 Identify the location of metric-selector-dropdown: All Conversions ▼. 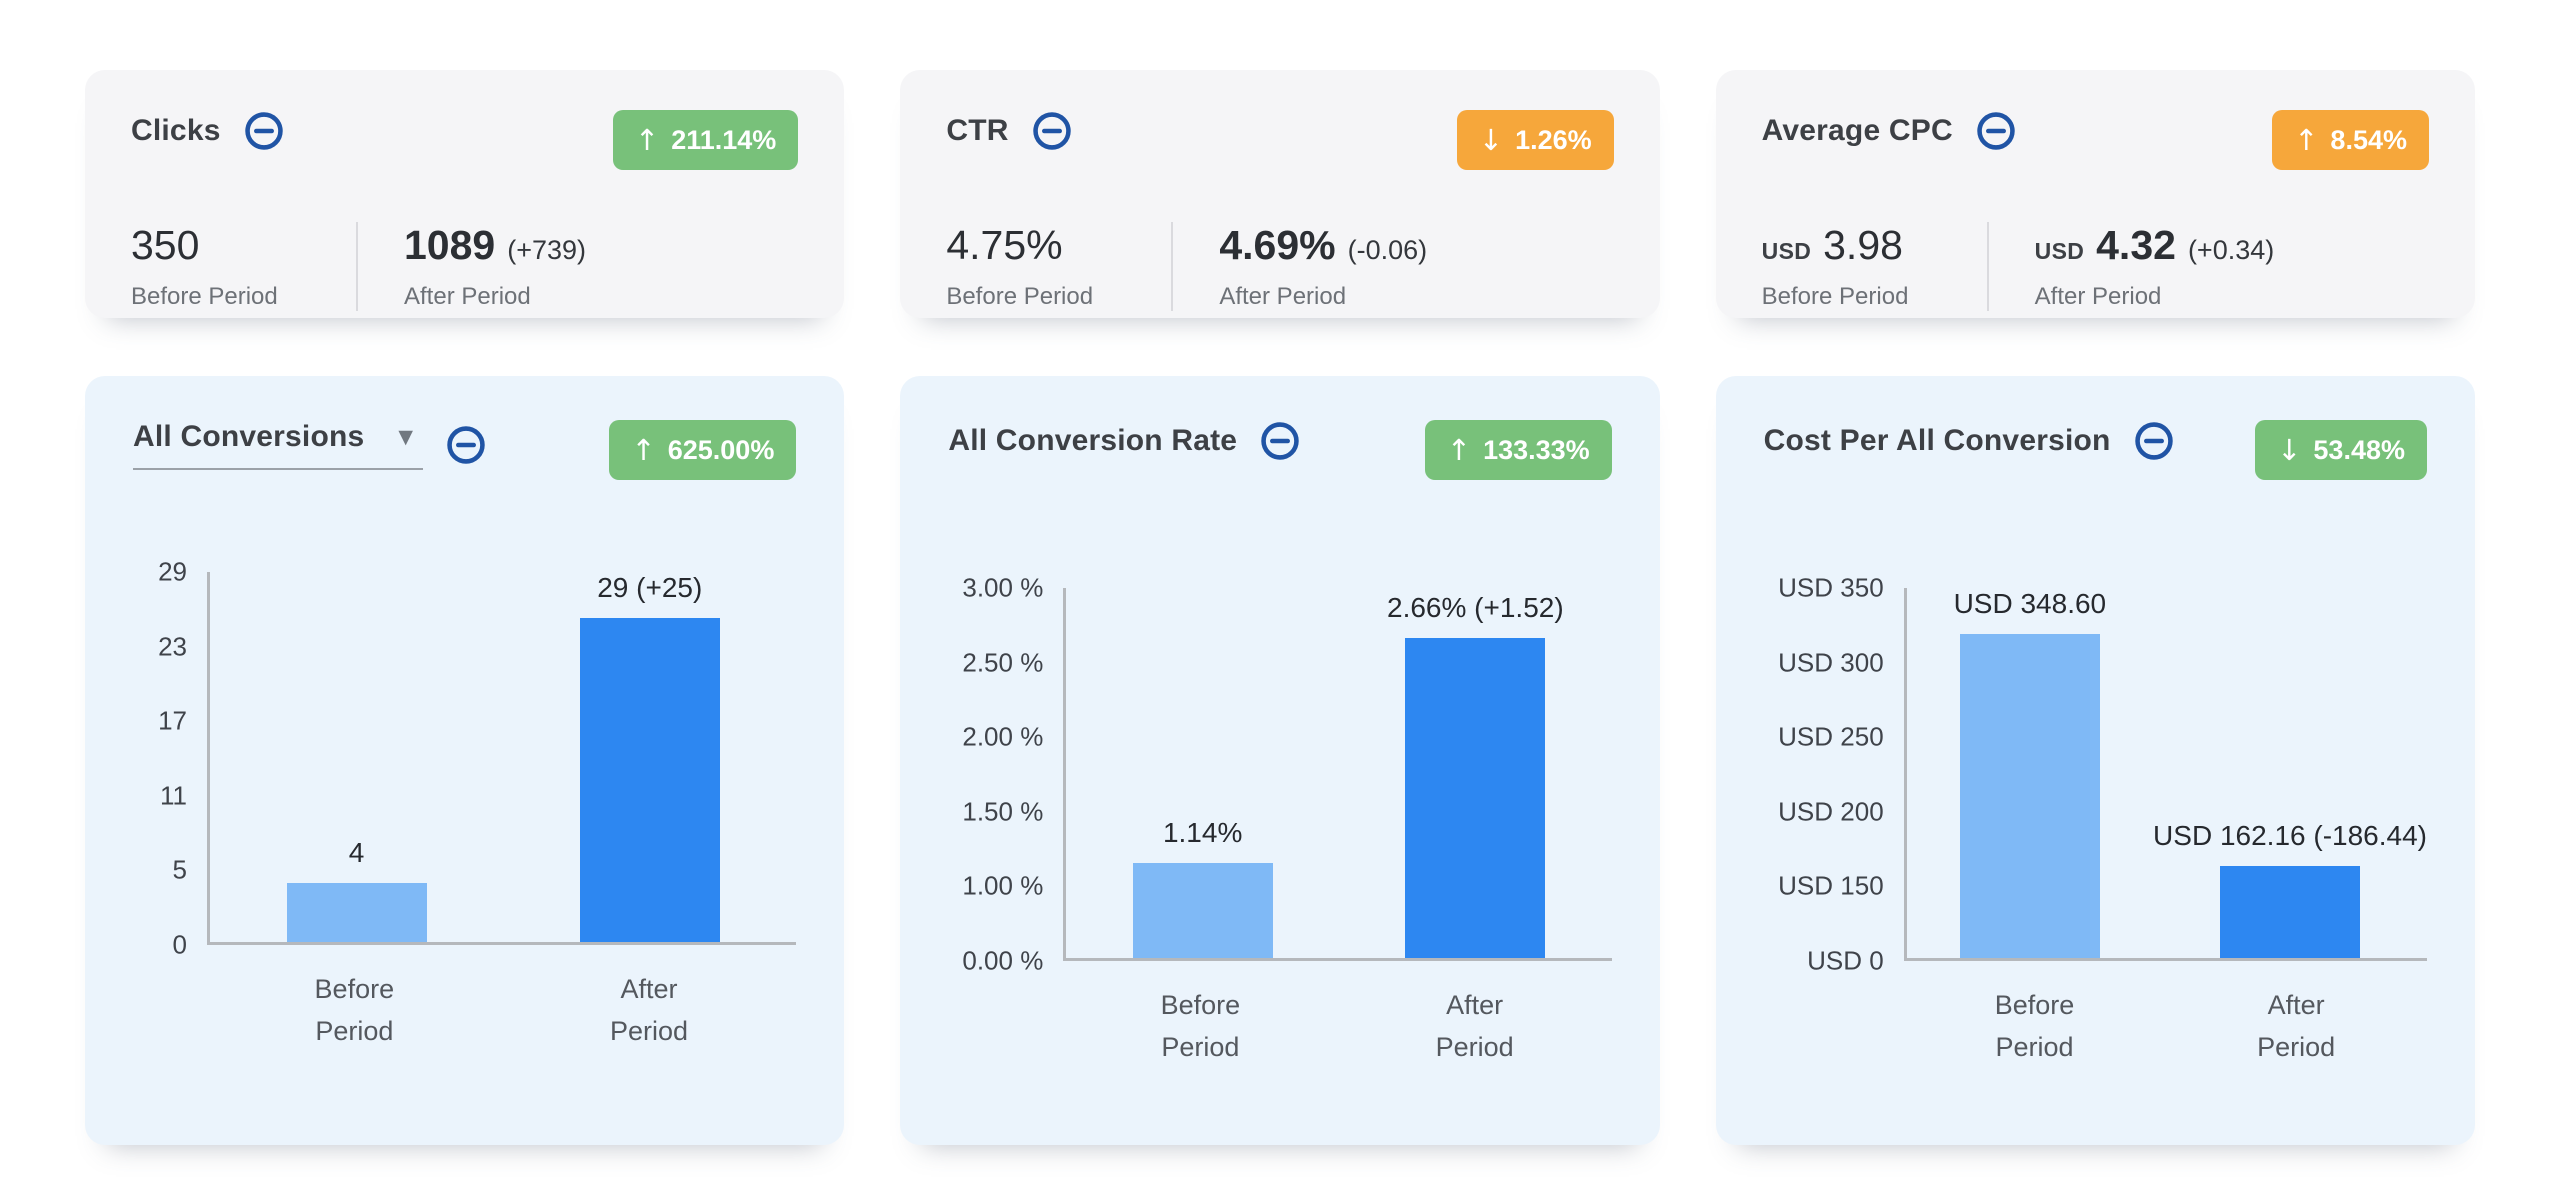
(278, 445).